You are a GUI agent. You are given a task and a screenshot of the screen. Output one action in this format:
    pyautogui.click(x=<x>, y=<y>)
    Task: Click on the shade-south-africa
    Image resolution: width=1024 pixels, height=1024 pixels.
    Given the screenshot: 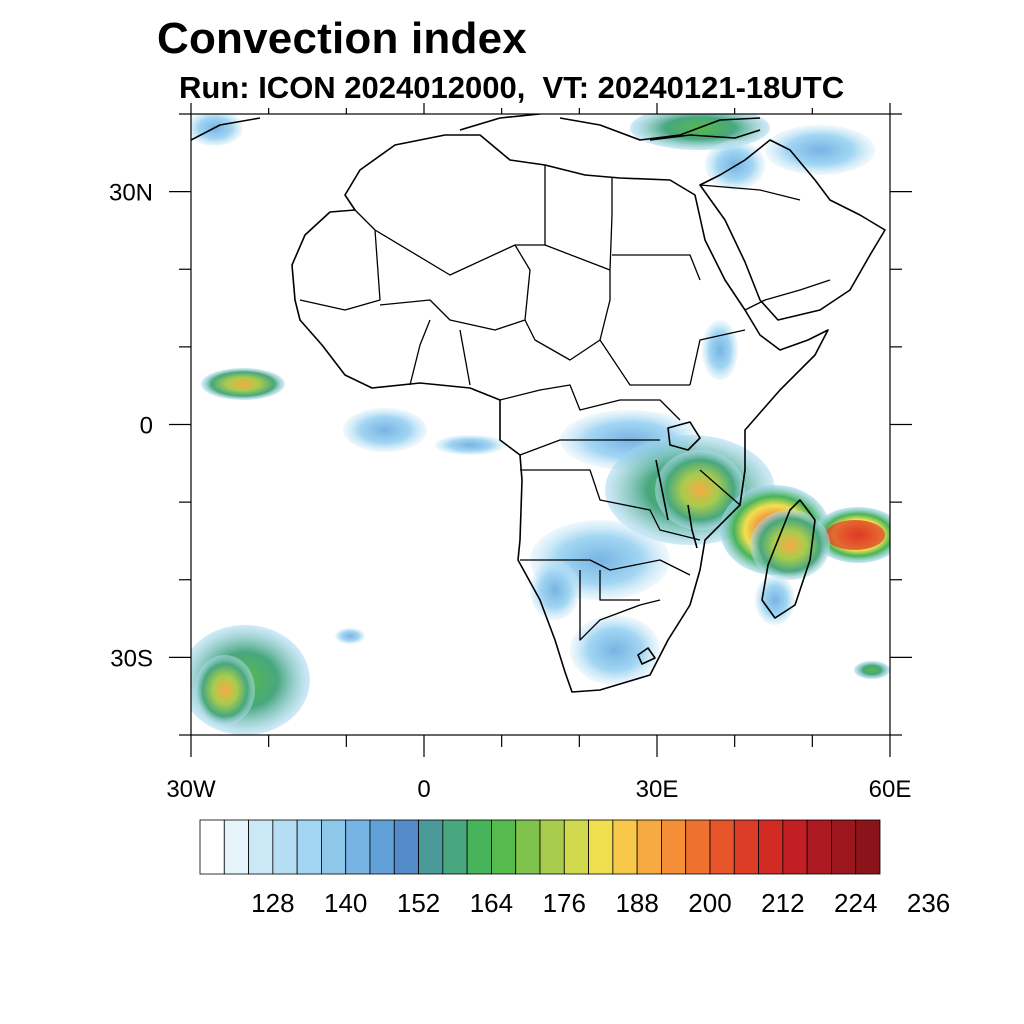 What is the action you would take?
    pyautogui.click(x=615, y=650)
    